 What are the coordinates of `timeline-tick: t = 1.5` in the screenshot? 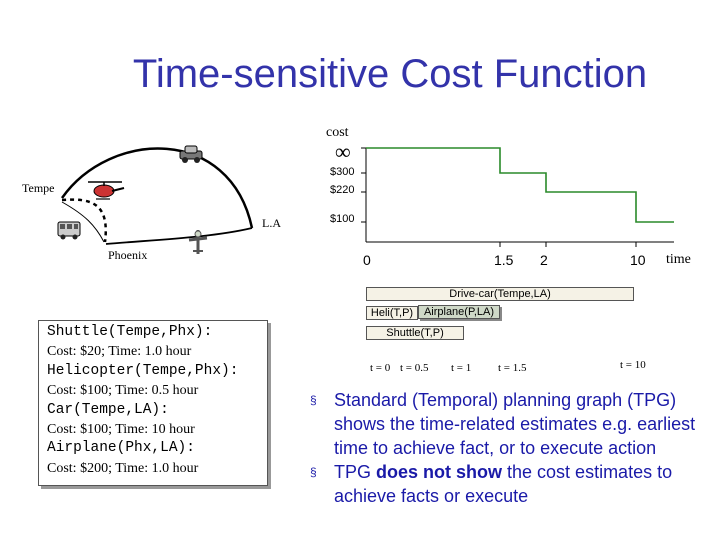 It's located at (512, 368).